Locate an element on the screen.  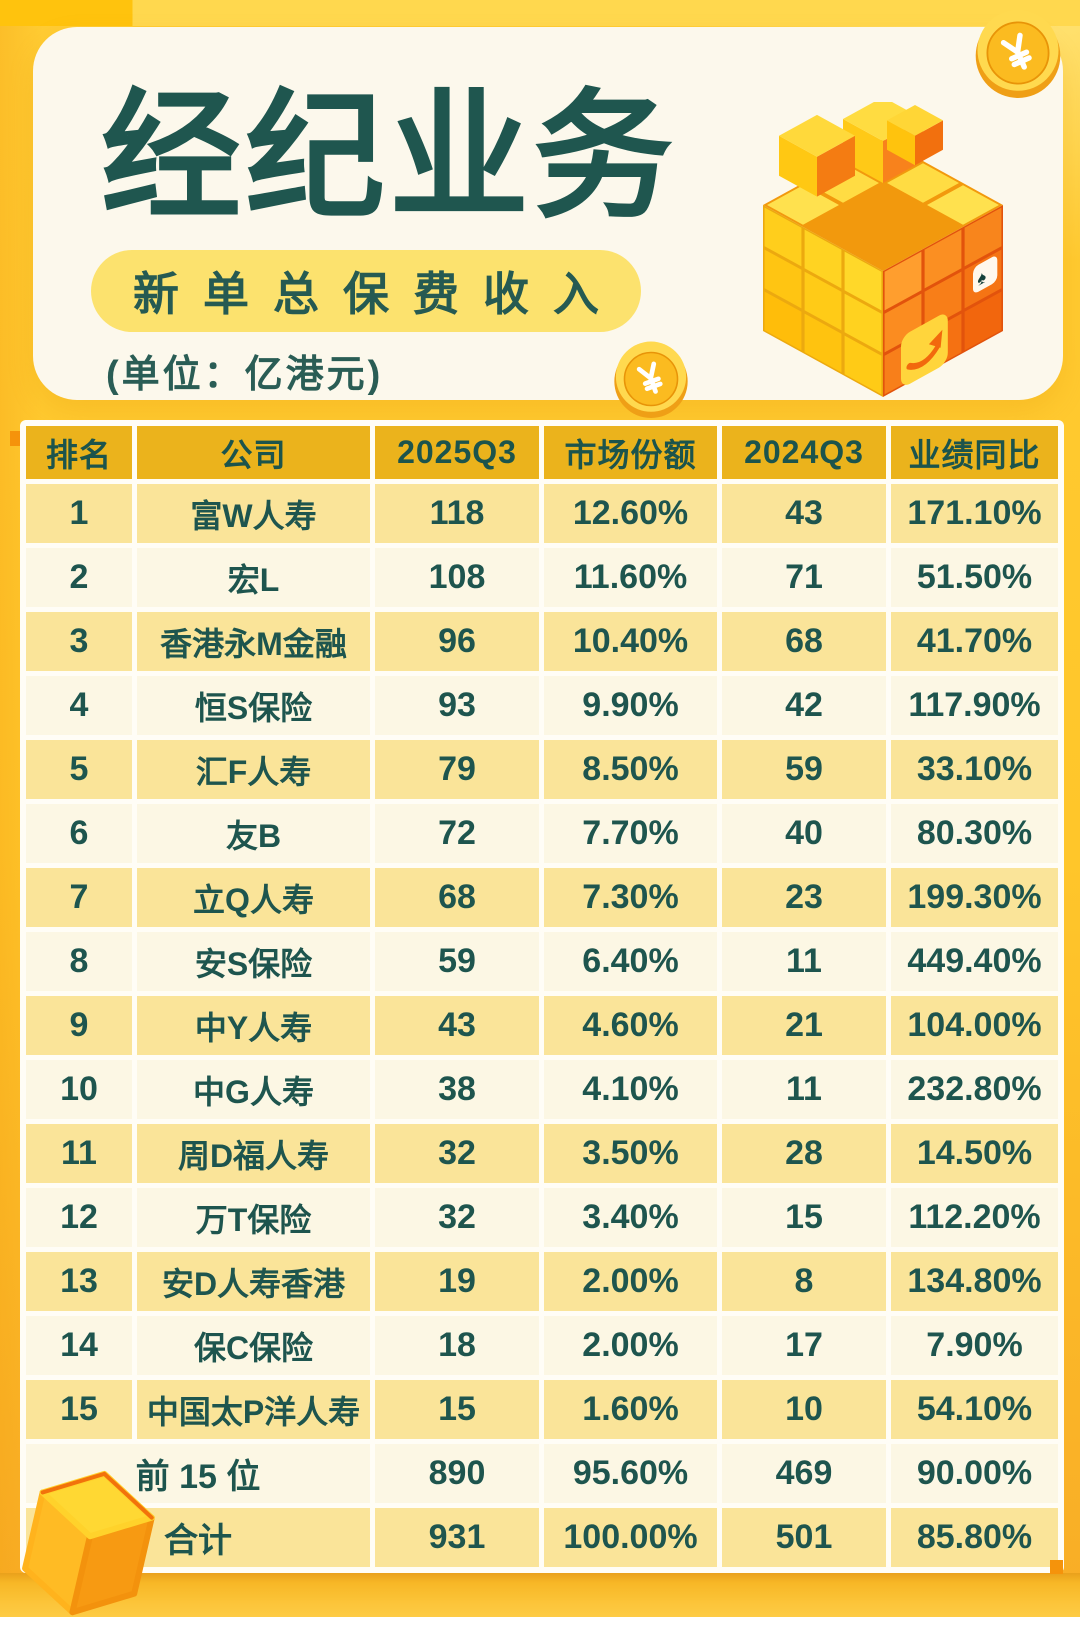
spade-card-tile: ♠ is located at coordinates (985, 274).